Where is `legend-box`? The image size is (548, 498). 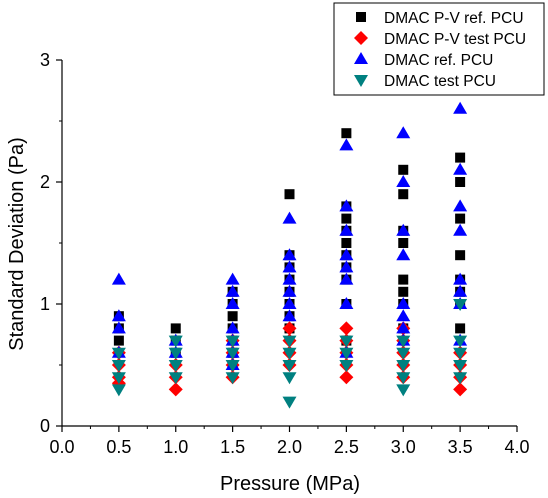
legend-box is located at coordinates (439, 49).